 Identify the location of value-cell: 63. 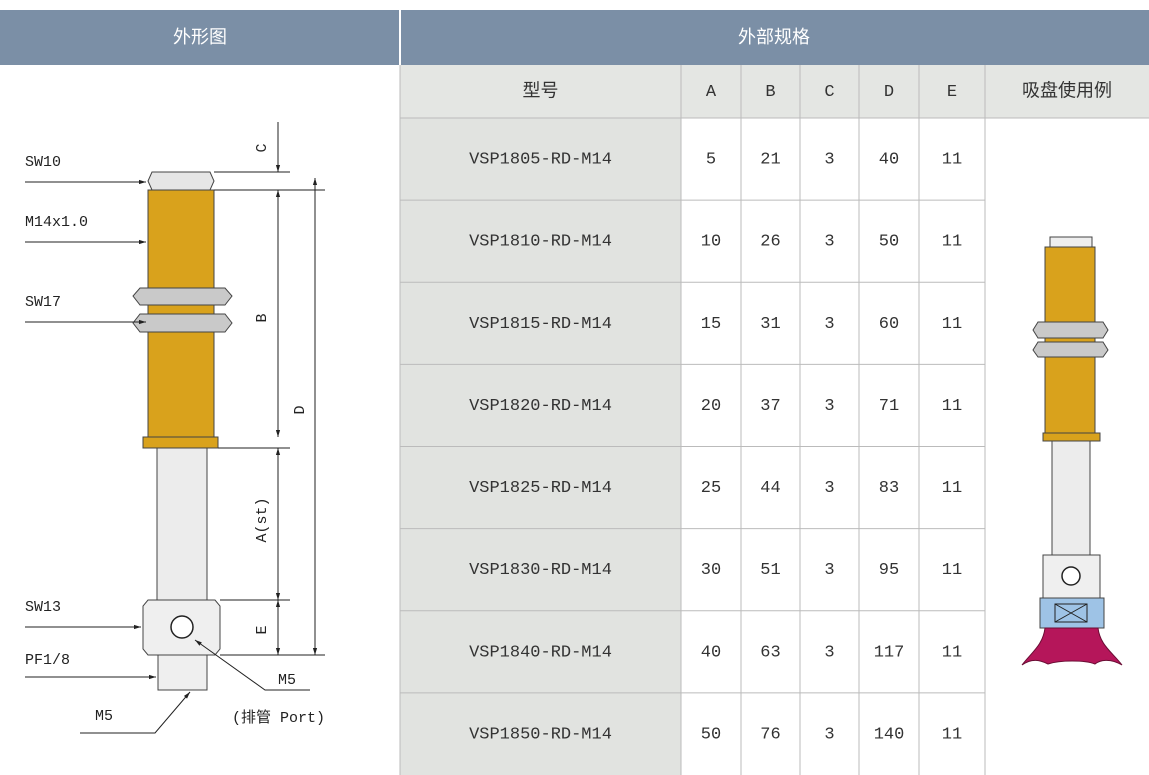
(770, 652).